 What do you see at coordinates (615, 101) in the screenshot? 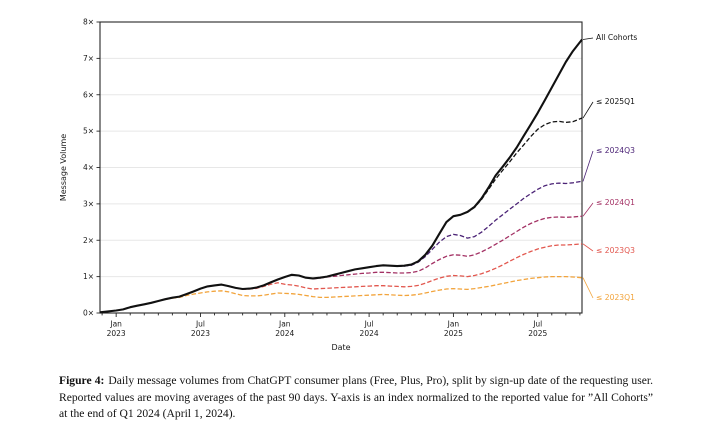
I see `series-end-label-2025q1: ≤ 2025Q1` at bounding box center [615, 101].